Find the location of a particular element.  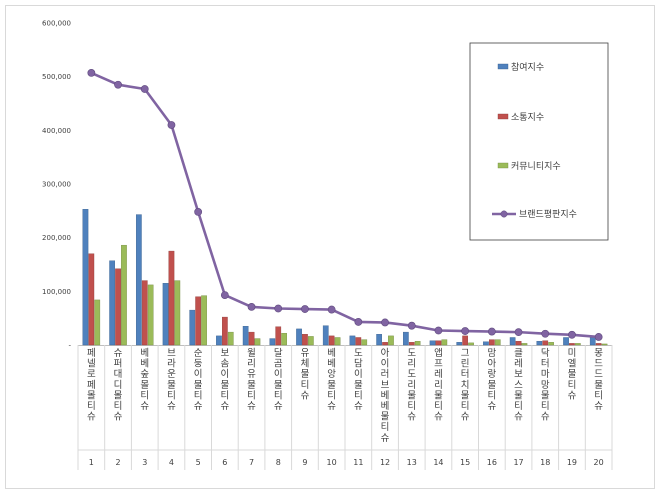

category-index-label: 9 is located at coordinates (304, 462).